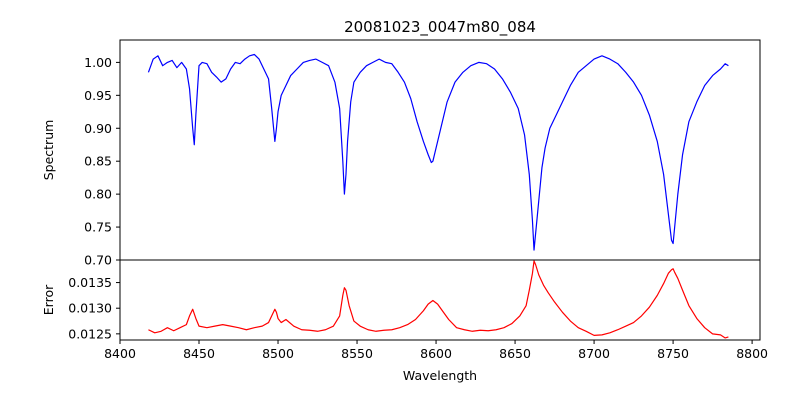 This screenshot has height=400, width=800. I want to click on error-y-axis-label: Error, so click(48, 299).